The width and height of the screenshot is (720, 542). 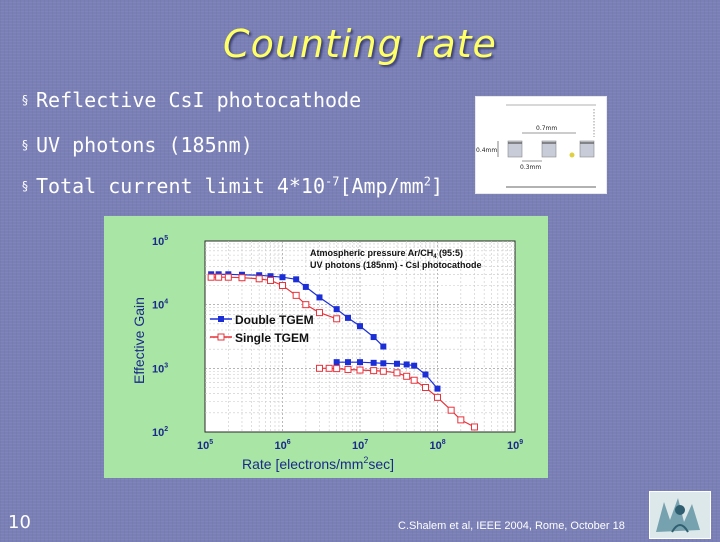 I want to click on bullet-2-text: UV photons (185nm), so click(x=144, y=145).